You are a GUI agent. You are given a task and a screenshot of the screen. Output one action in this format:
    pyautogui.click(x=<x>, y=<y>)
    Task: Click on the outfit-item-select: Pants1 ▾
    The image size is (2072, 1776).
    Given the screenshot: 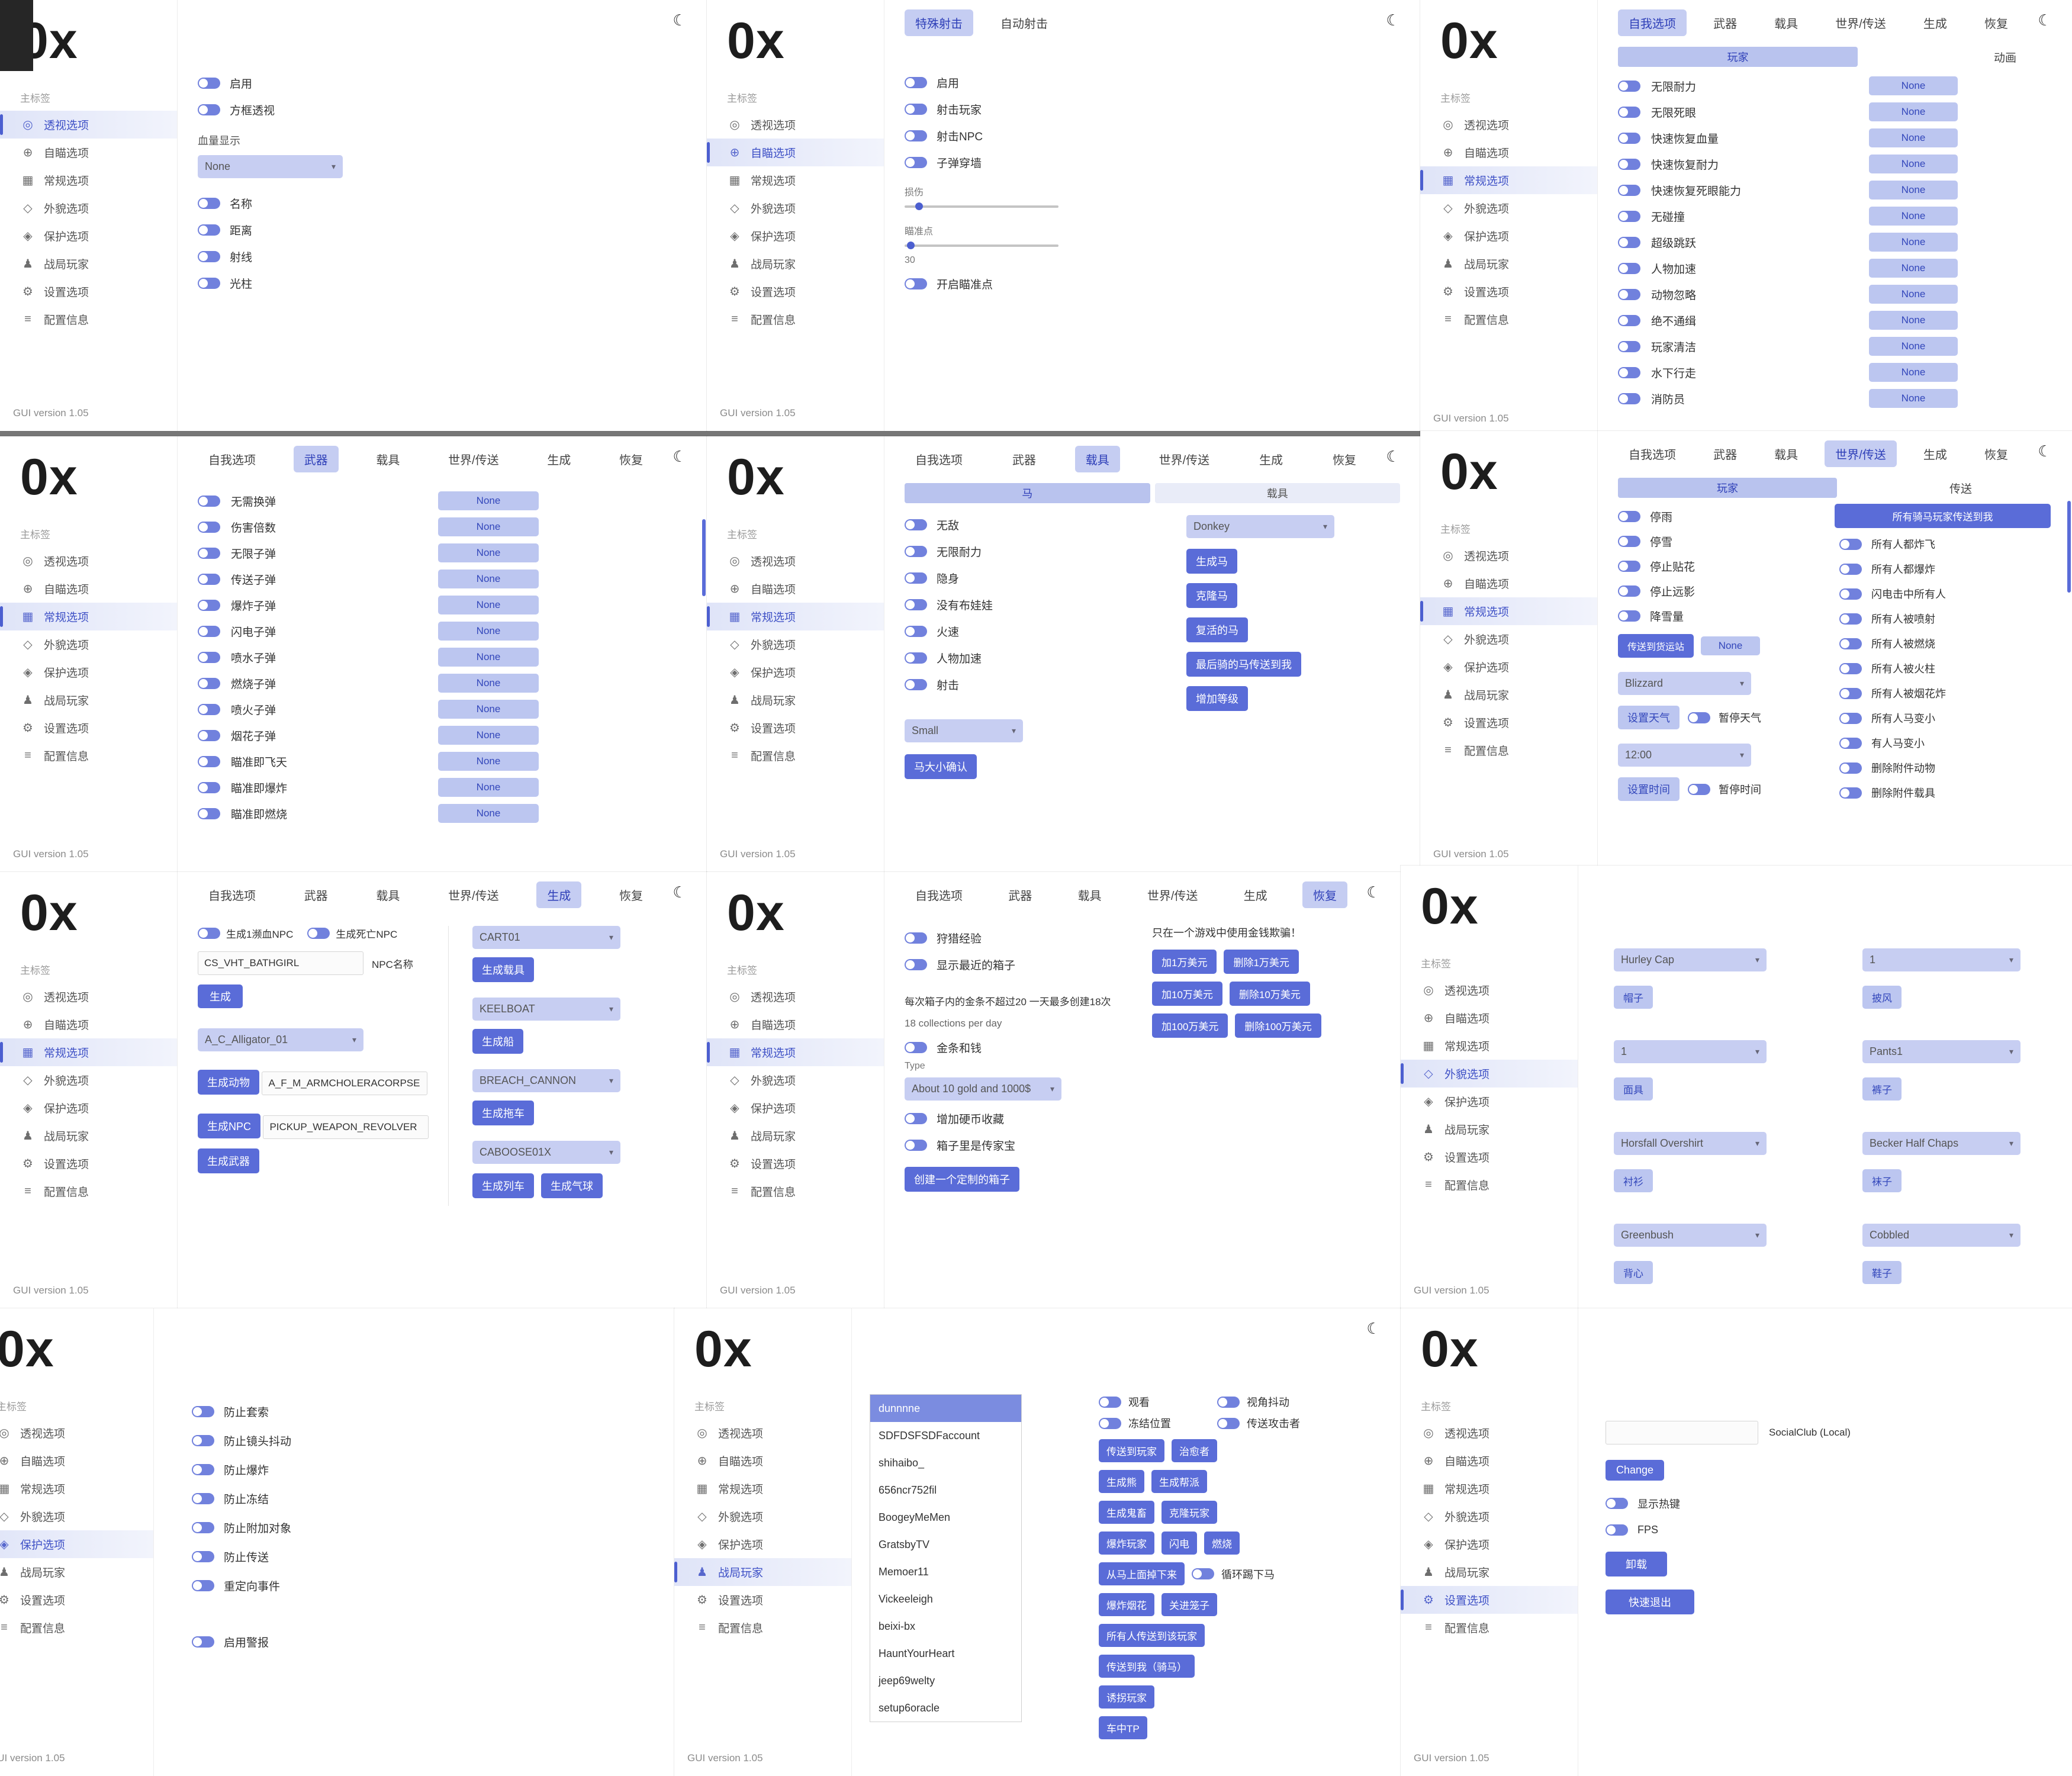 What is the action you would take?
    pyautogui.click(x=1941, y=1051)
    